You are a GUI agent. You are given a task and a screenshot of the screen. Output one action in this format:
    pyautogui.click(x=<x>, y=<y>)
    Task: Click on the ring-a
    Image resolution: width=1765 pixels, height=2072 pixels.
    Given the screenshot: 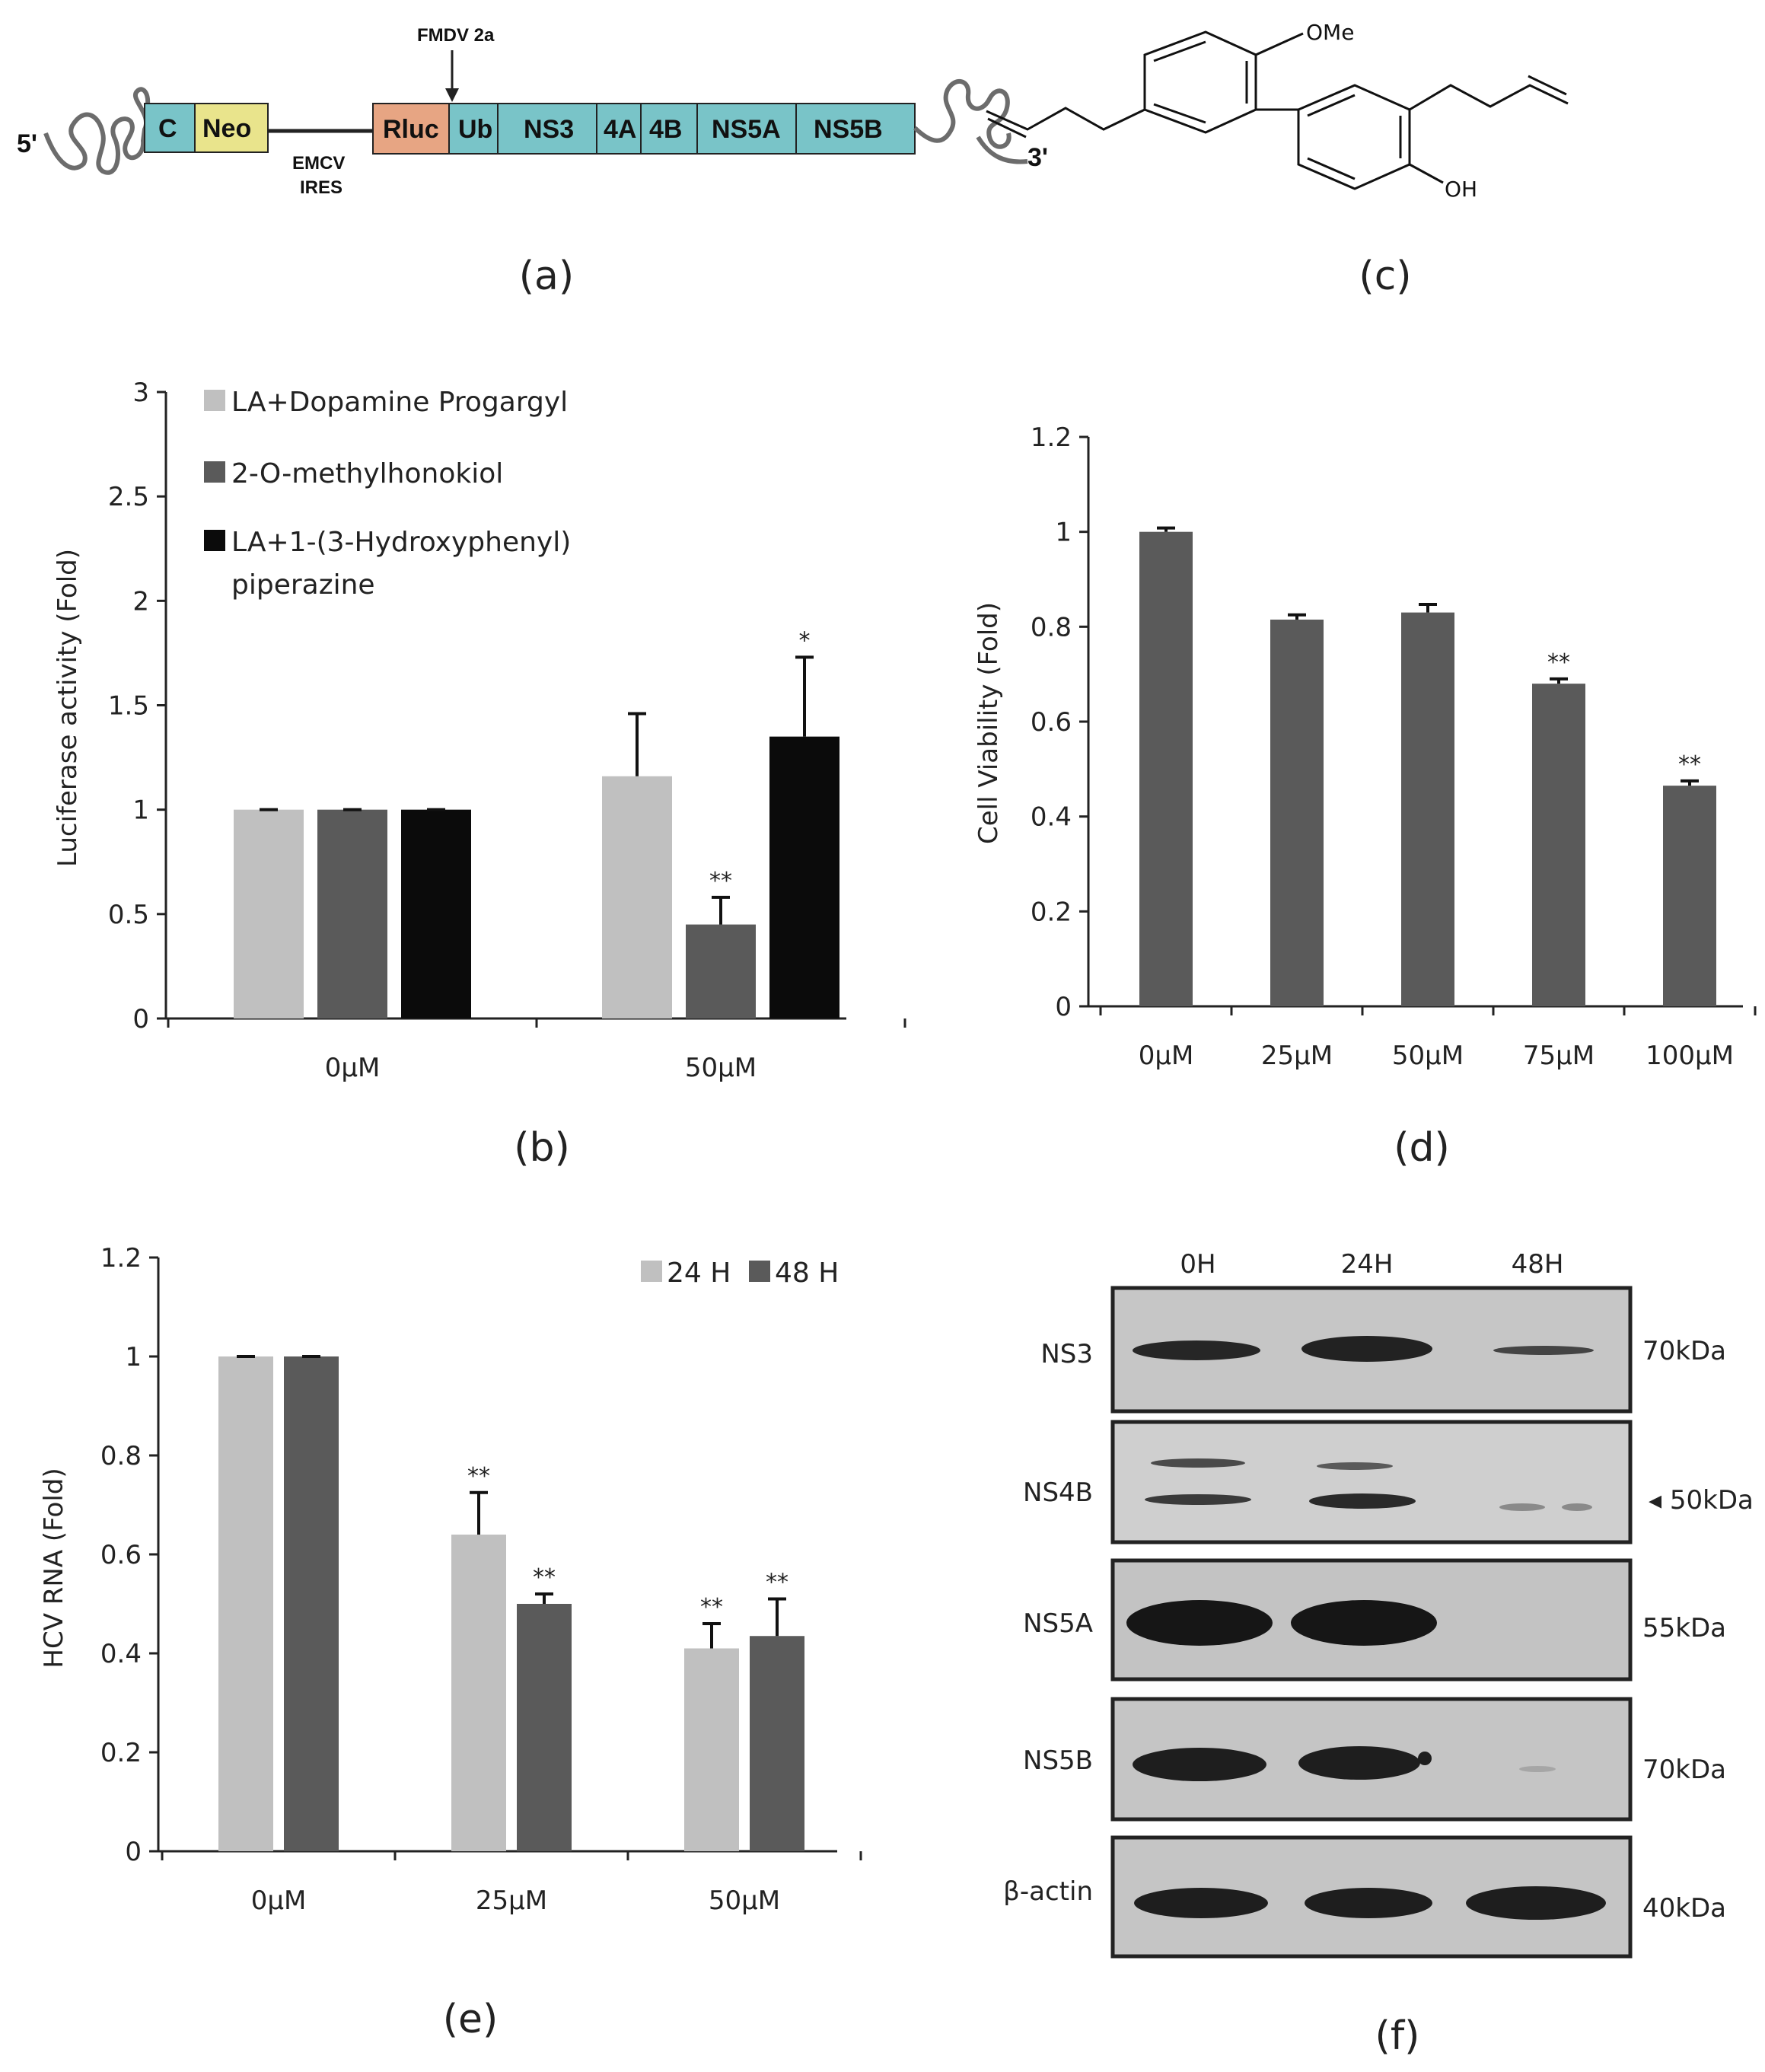 What is the action you would take?
    pyautogui.click(x=1200, y=82)
    